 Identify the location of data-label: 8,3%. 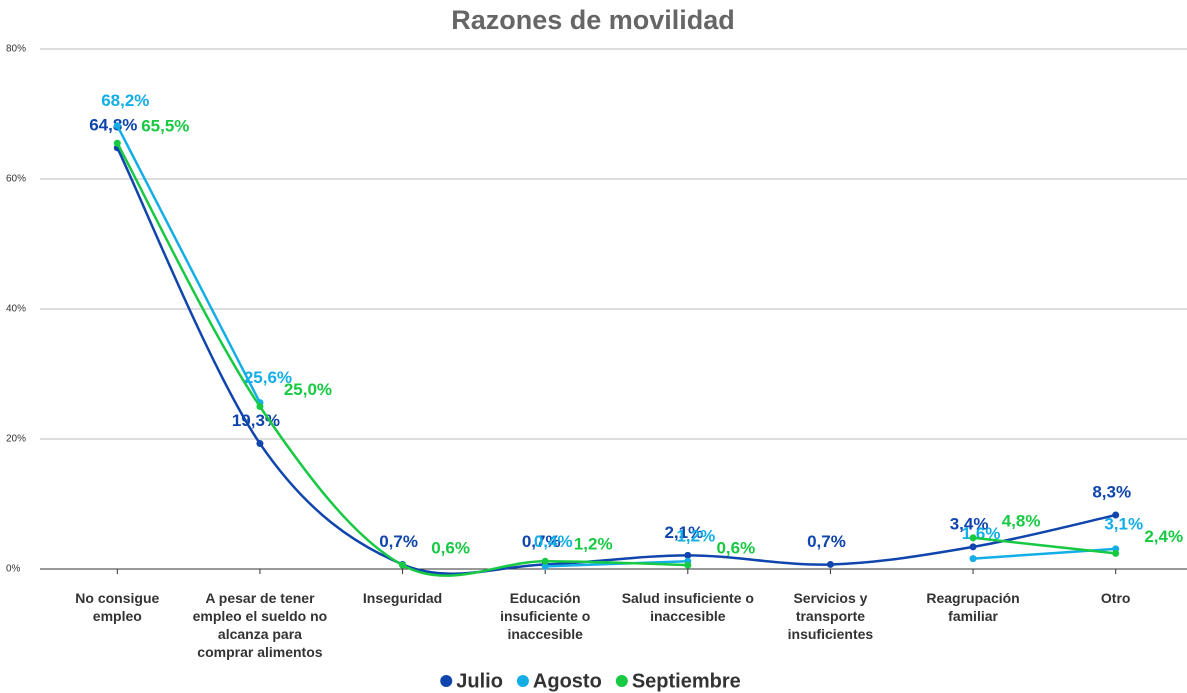
(1111, 492).